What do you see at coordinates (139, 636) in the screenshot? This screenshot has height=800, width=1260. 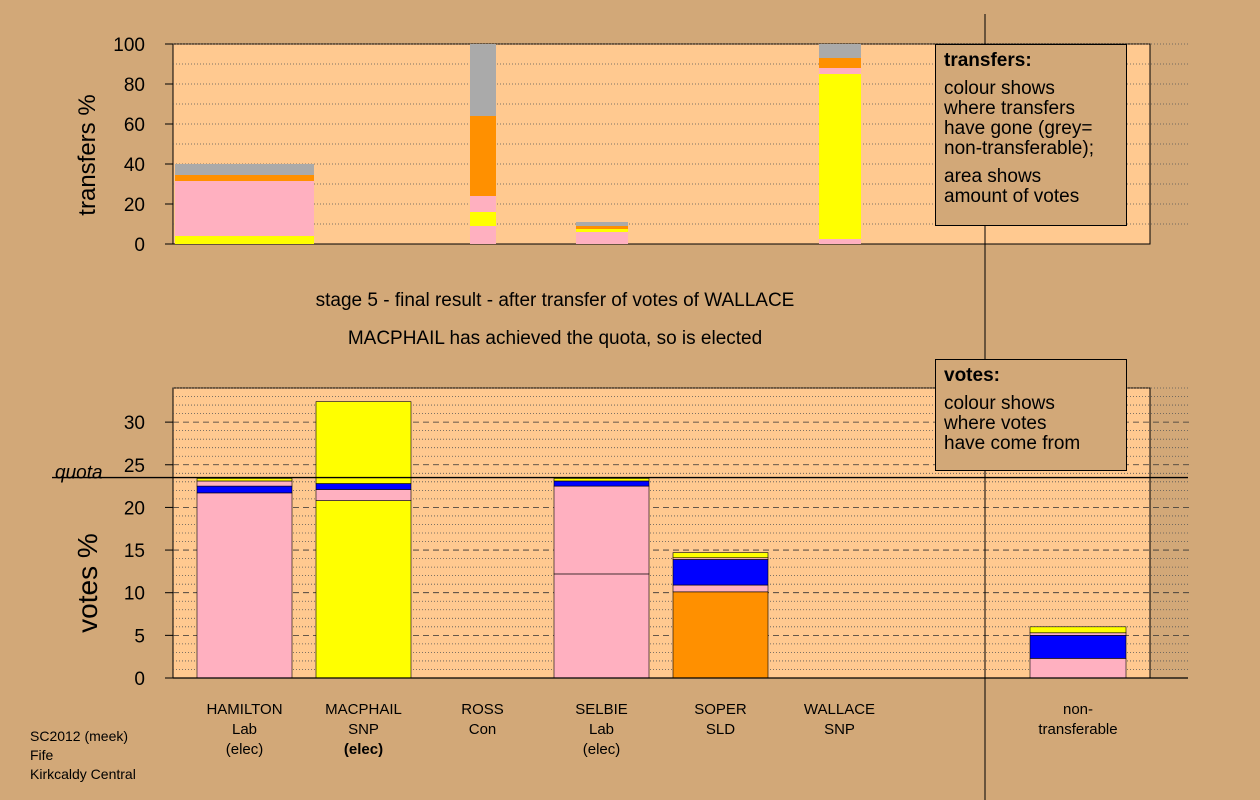 I see `votes-tick-label: 5` at bounding box center [139, 636].